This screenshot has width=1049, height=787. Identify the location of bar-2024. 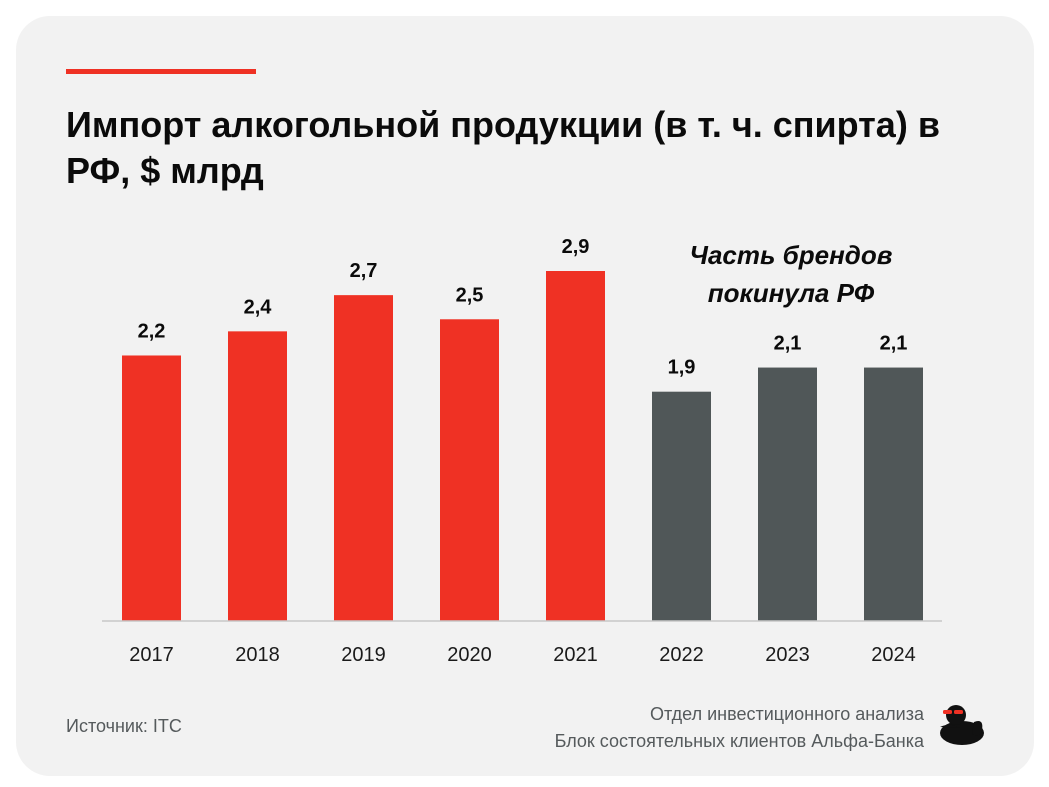
(893, 494).